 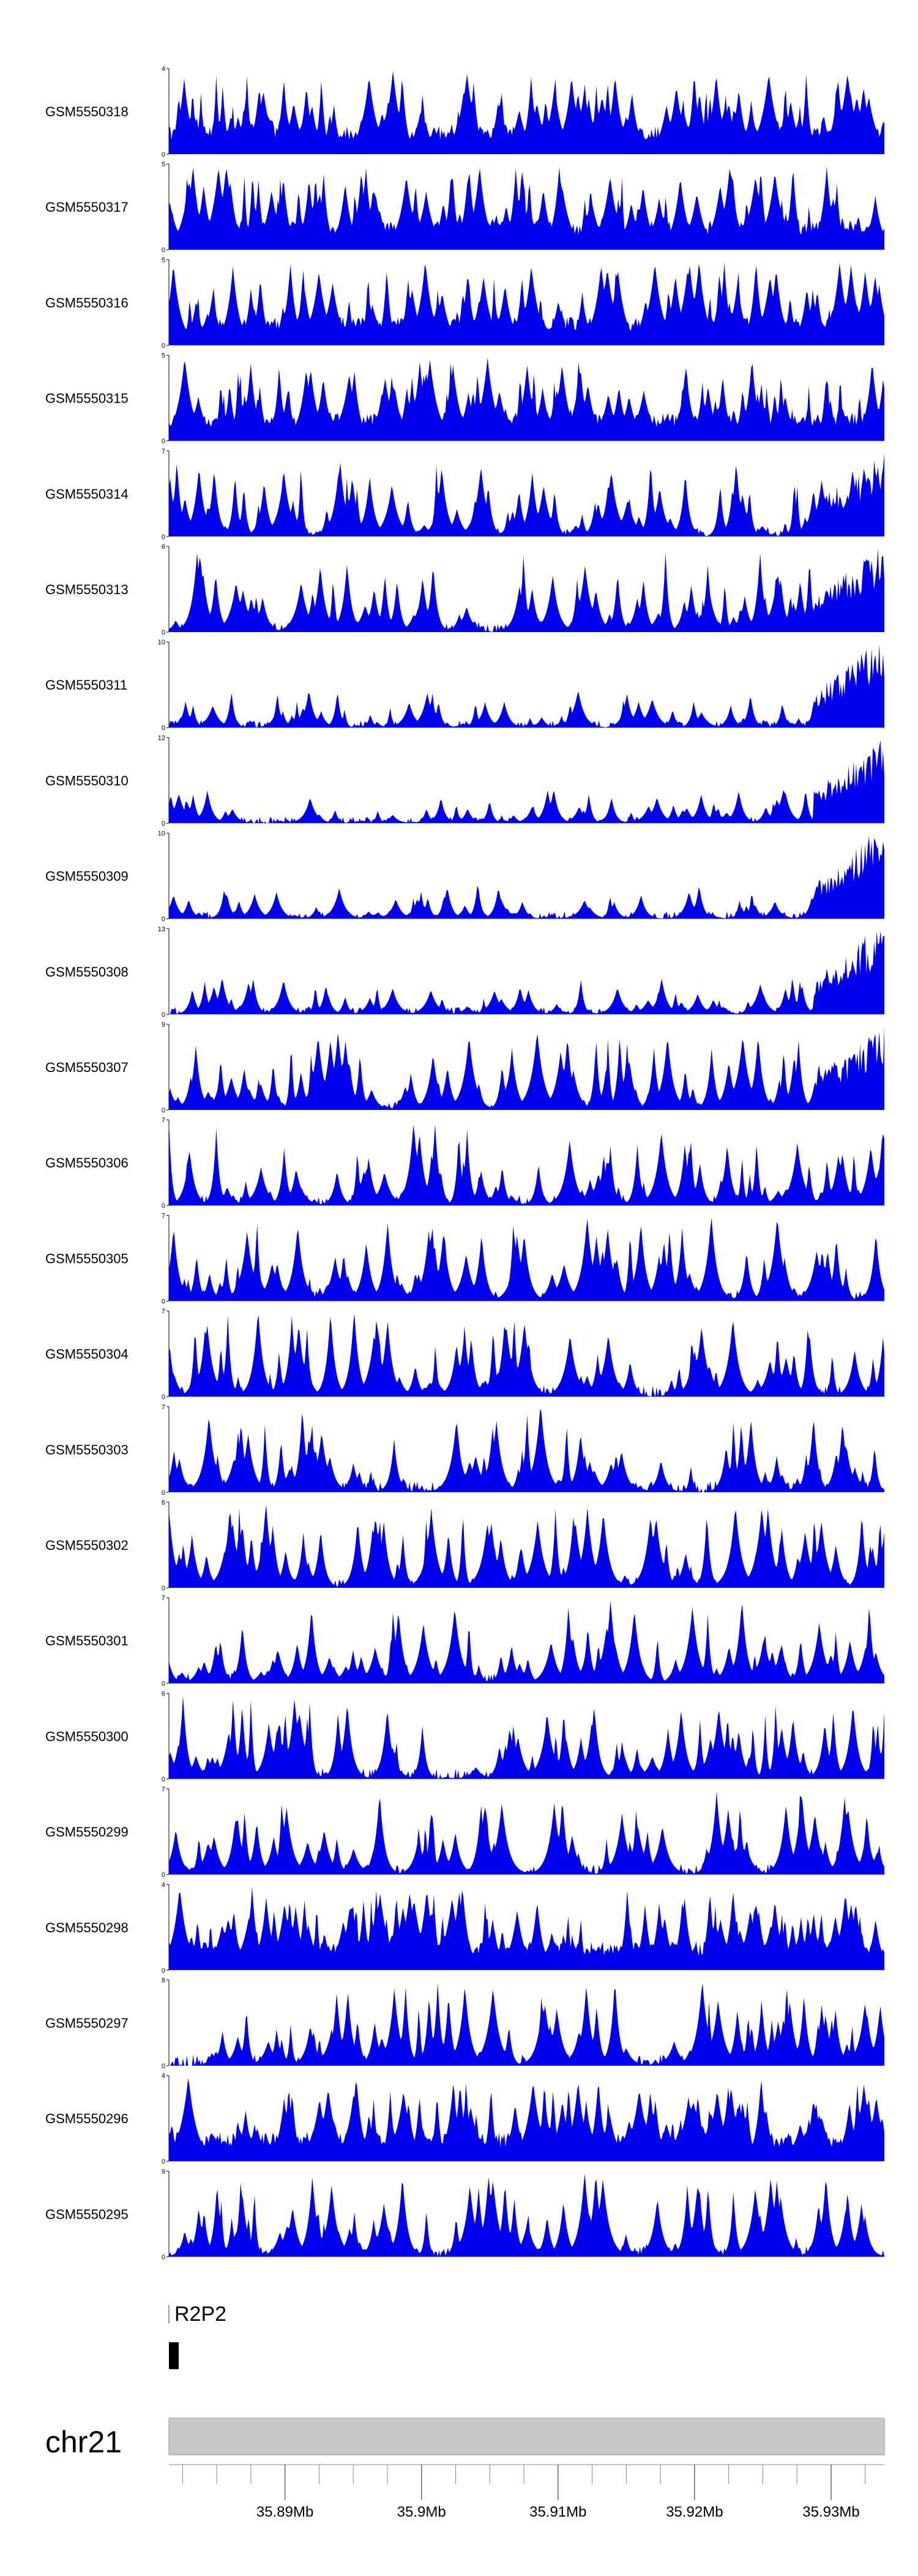 I want to click on signal-area-GSM5550308, so click(x=526, y=972).